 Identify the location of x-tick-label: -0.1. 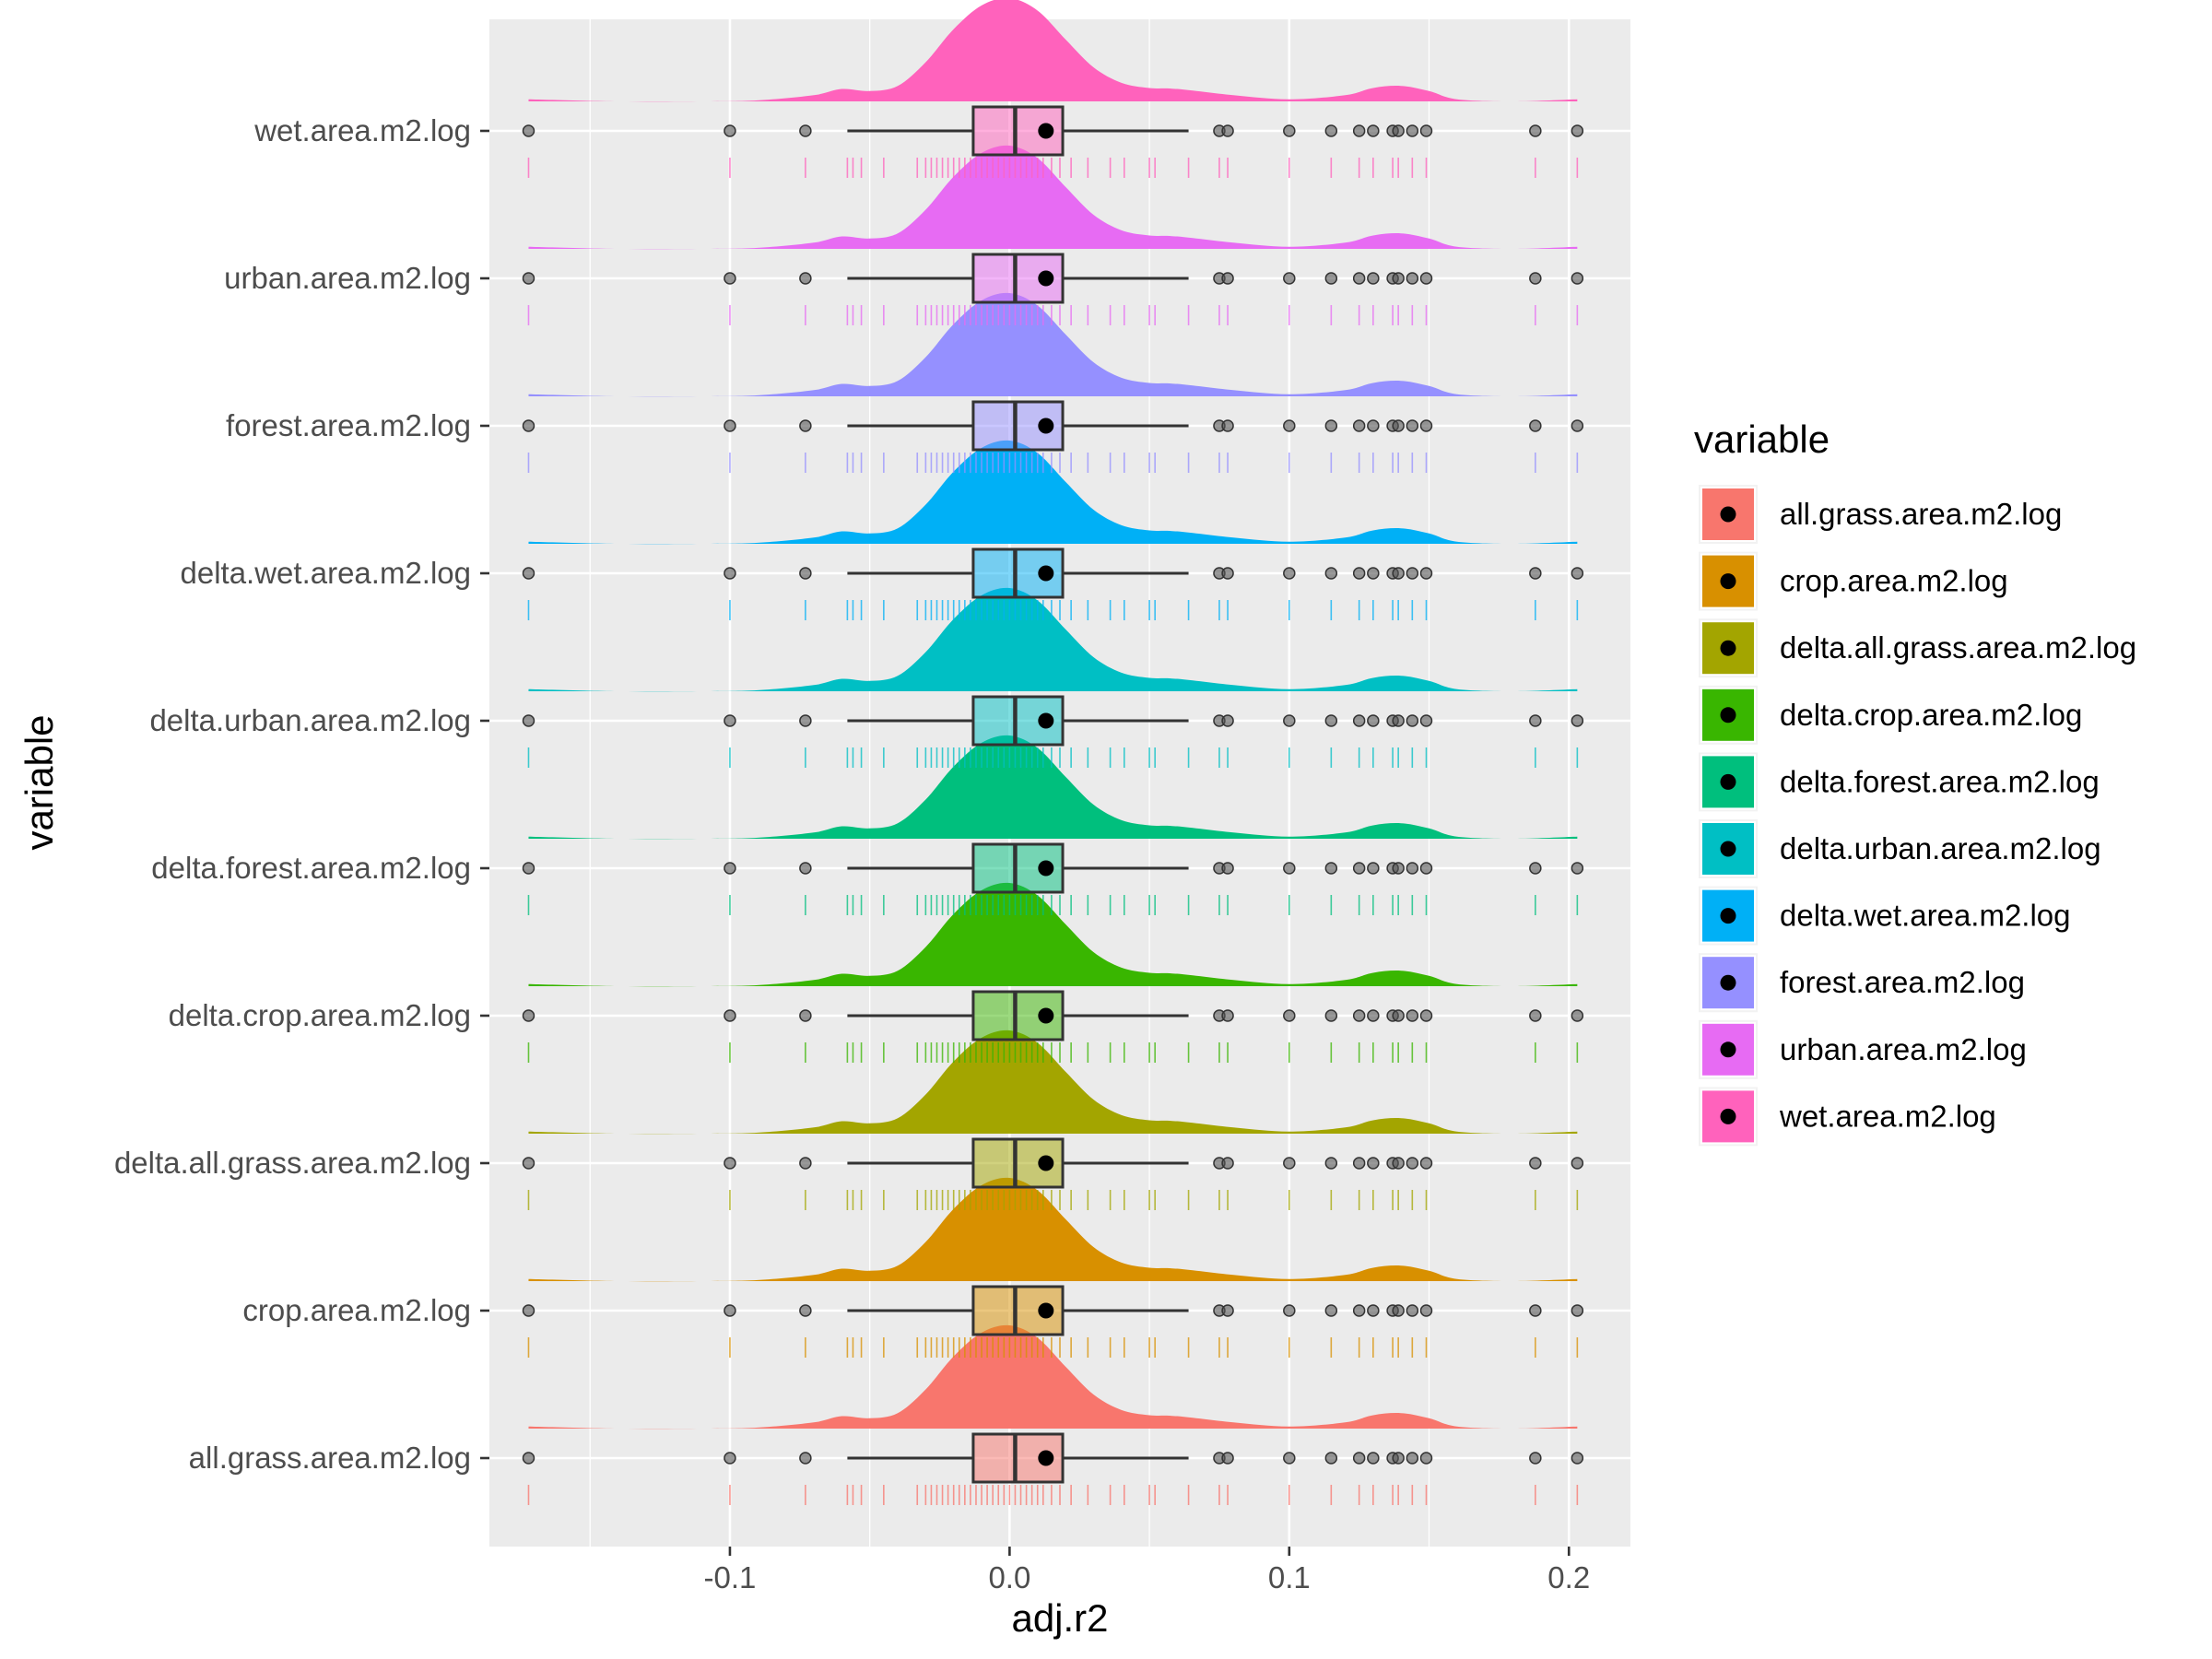
(730, 1577).